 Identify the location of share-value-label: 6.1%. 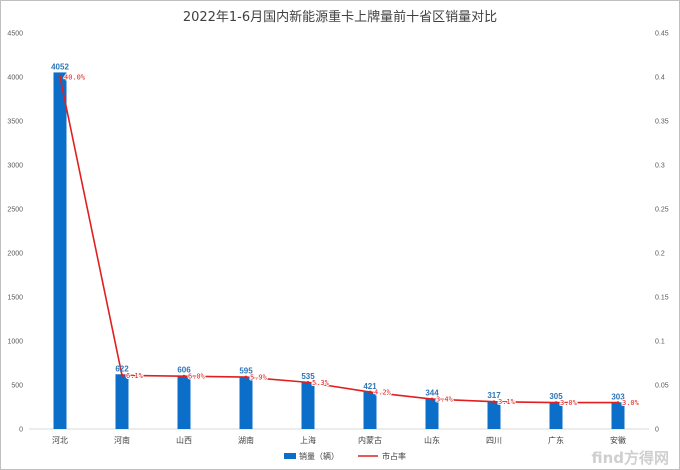
(135, 376).